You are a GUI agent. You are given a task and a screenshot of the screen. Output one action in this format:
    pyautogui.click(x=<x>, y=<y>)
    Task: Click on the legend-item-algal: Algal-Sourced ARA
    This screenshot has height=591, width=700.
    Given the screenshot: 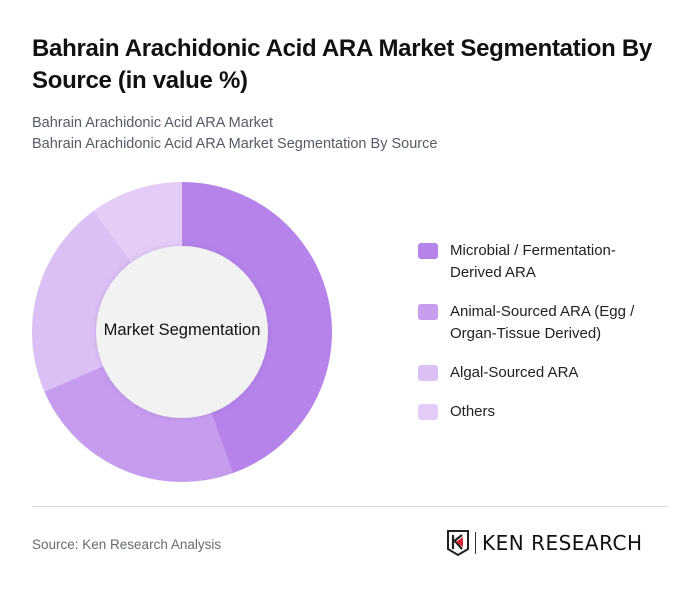 What is the action you would take?
    pyautogui.click(x=543, y=373)
    